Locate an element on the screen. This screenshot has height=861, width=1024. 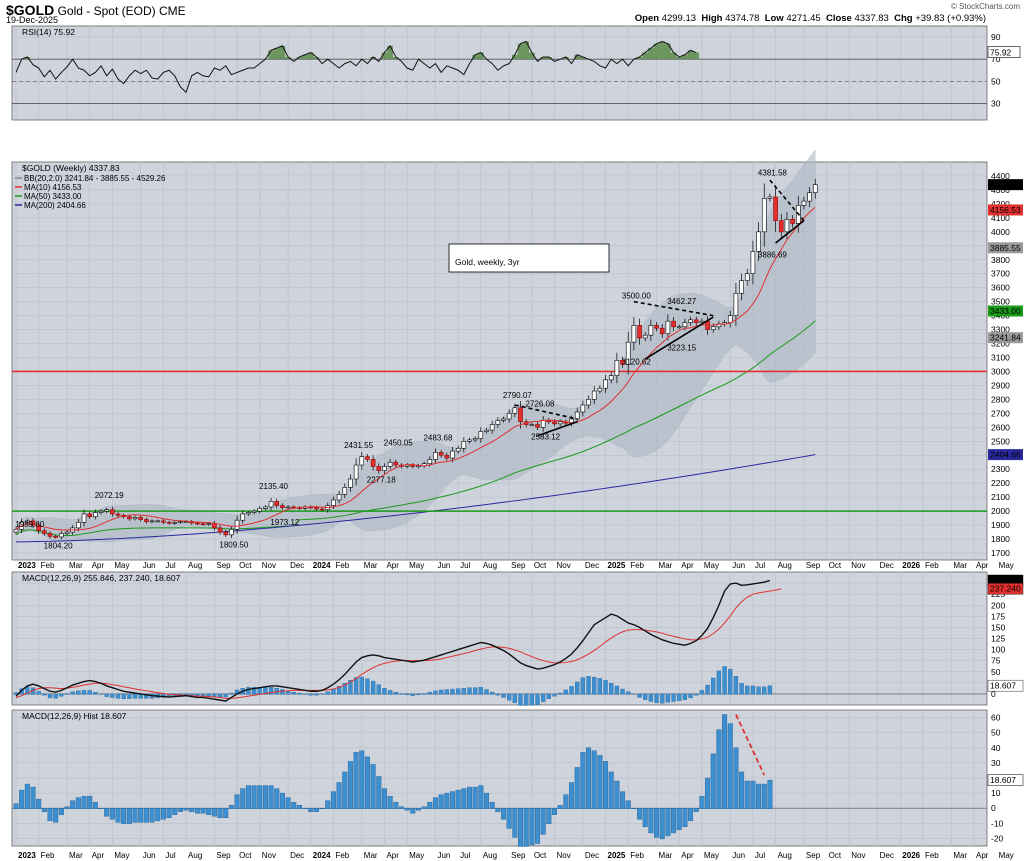
price-x-axis-label: Aug is located at coordinates (195, 565).